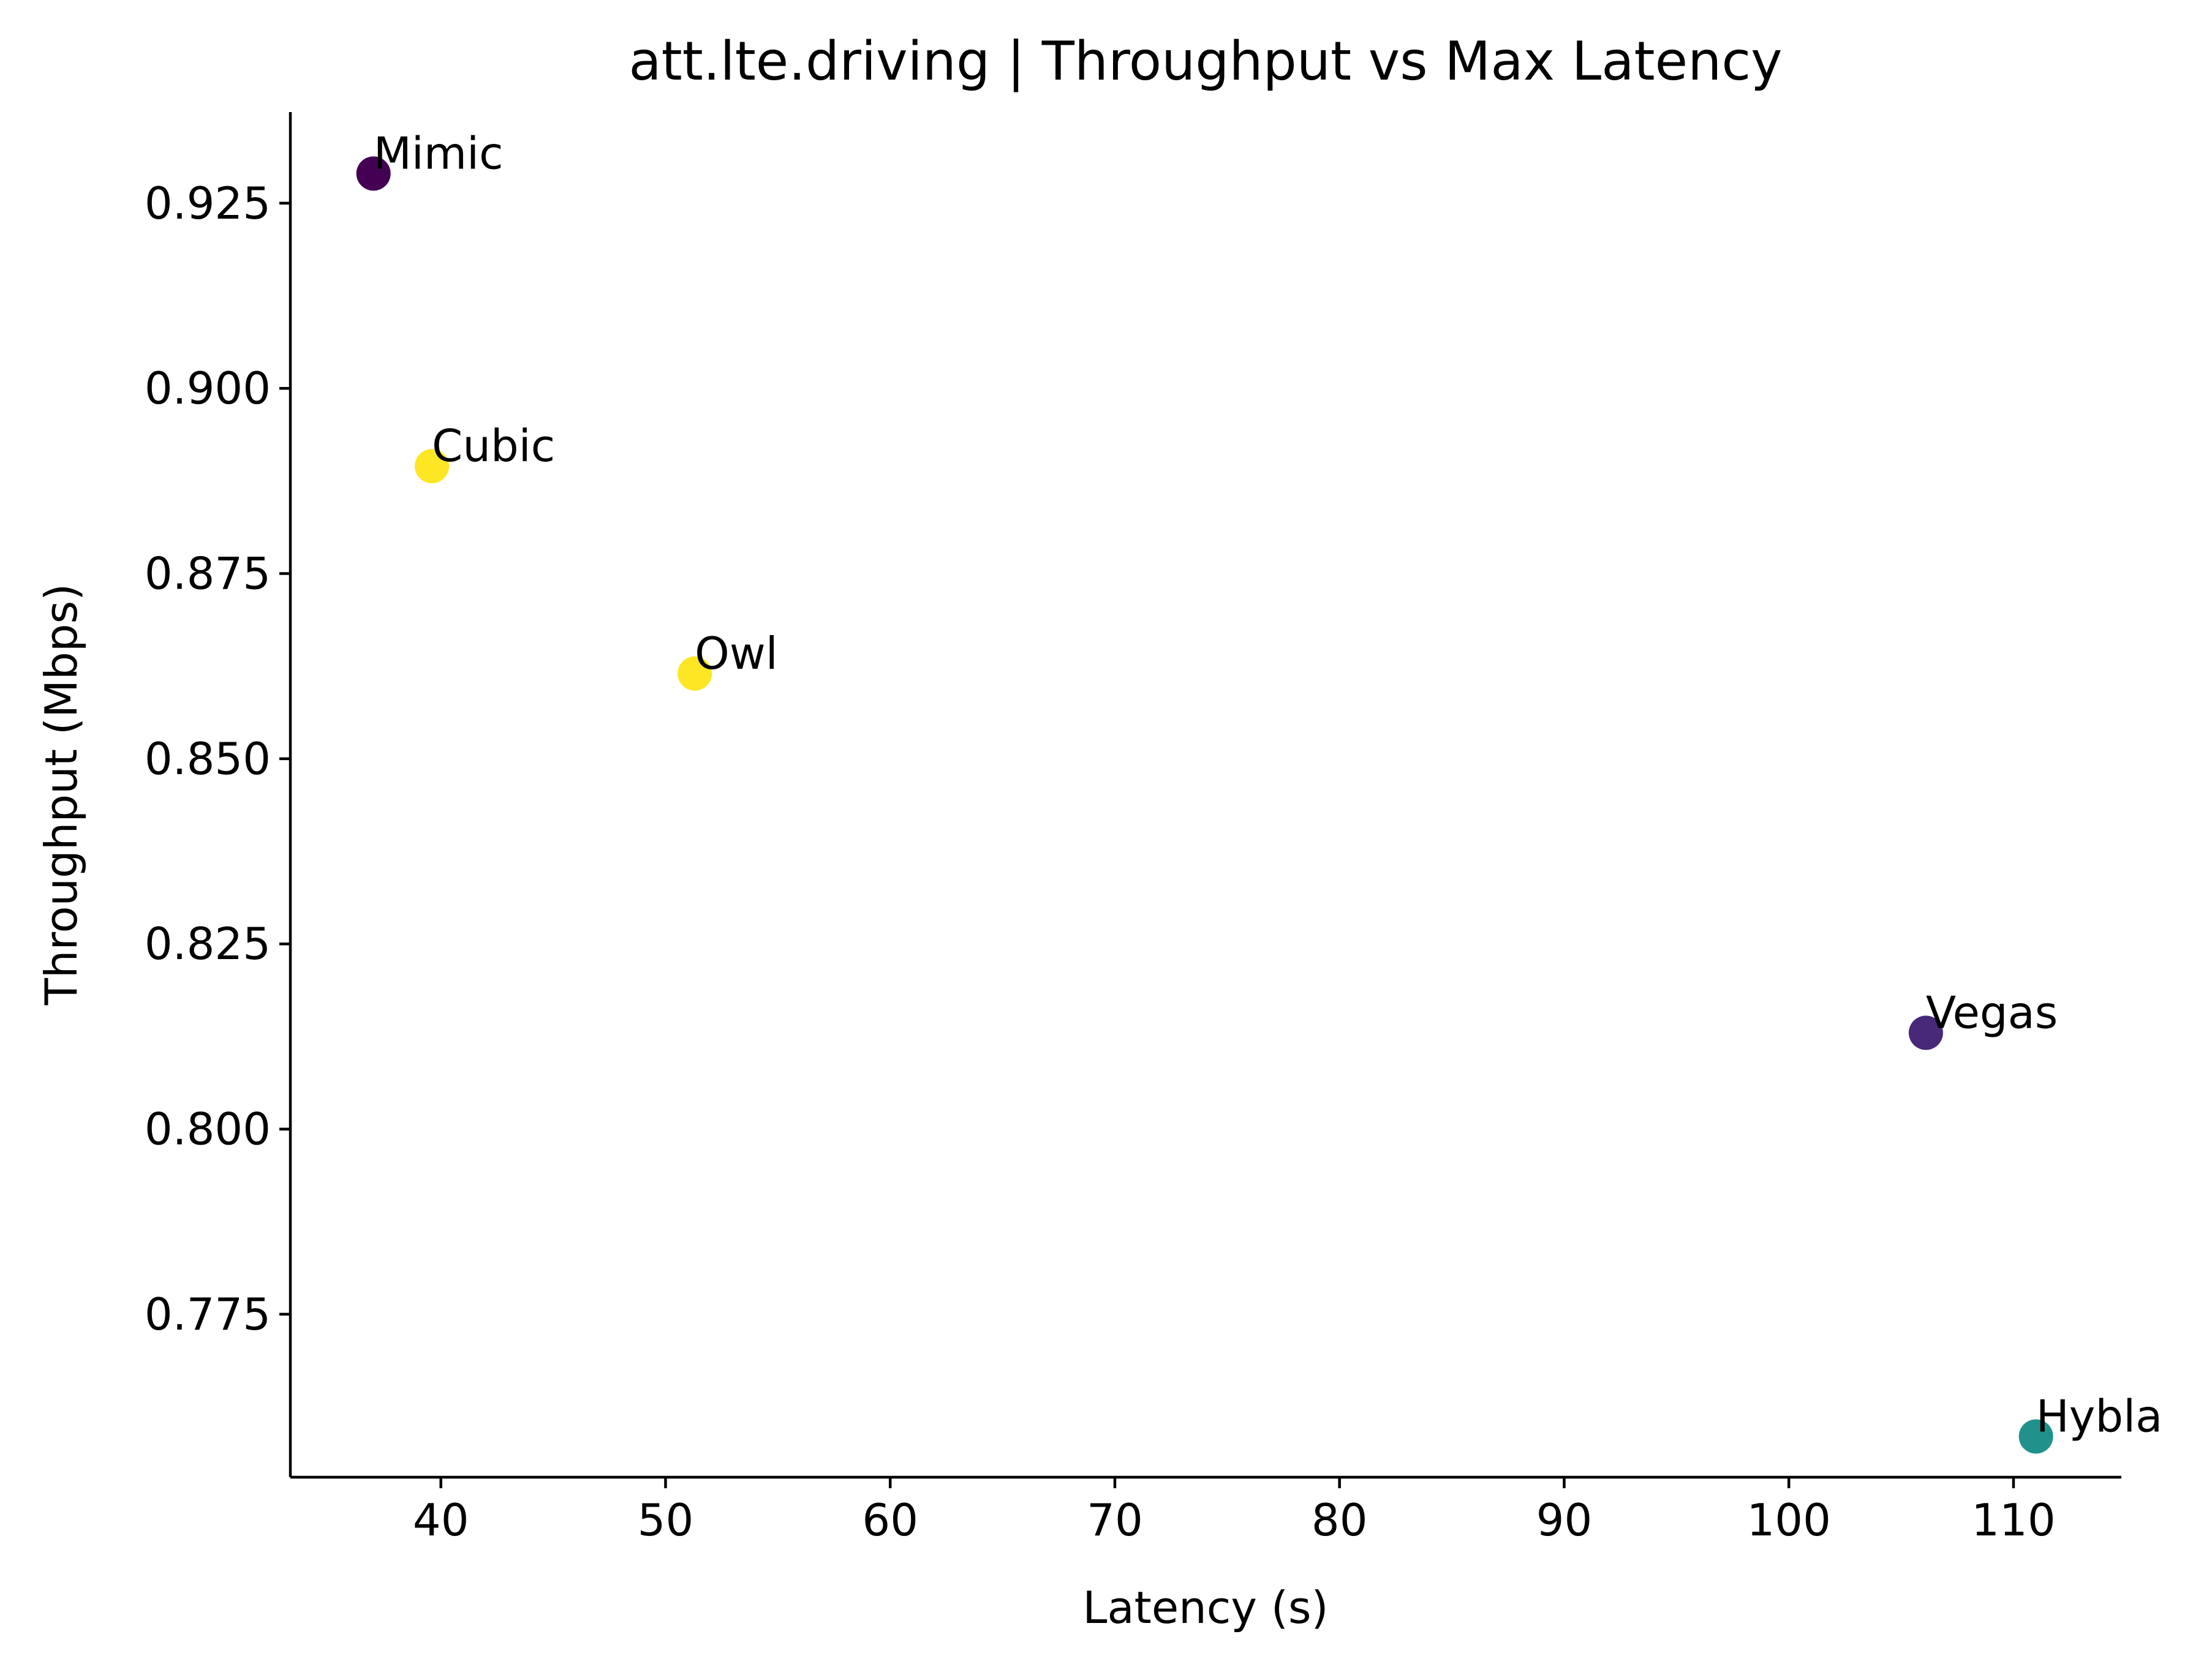  Describe the element at coordinates (208, 573) in the screenshot. I see `y-tick-label: 0.875` at that location.